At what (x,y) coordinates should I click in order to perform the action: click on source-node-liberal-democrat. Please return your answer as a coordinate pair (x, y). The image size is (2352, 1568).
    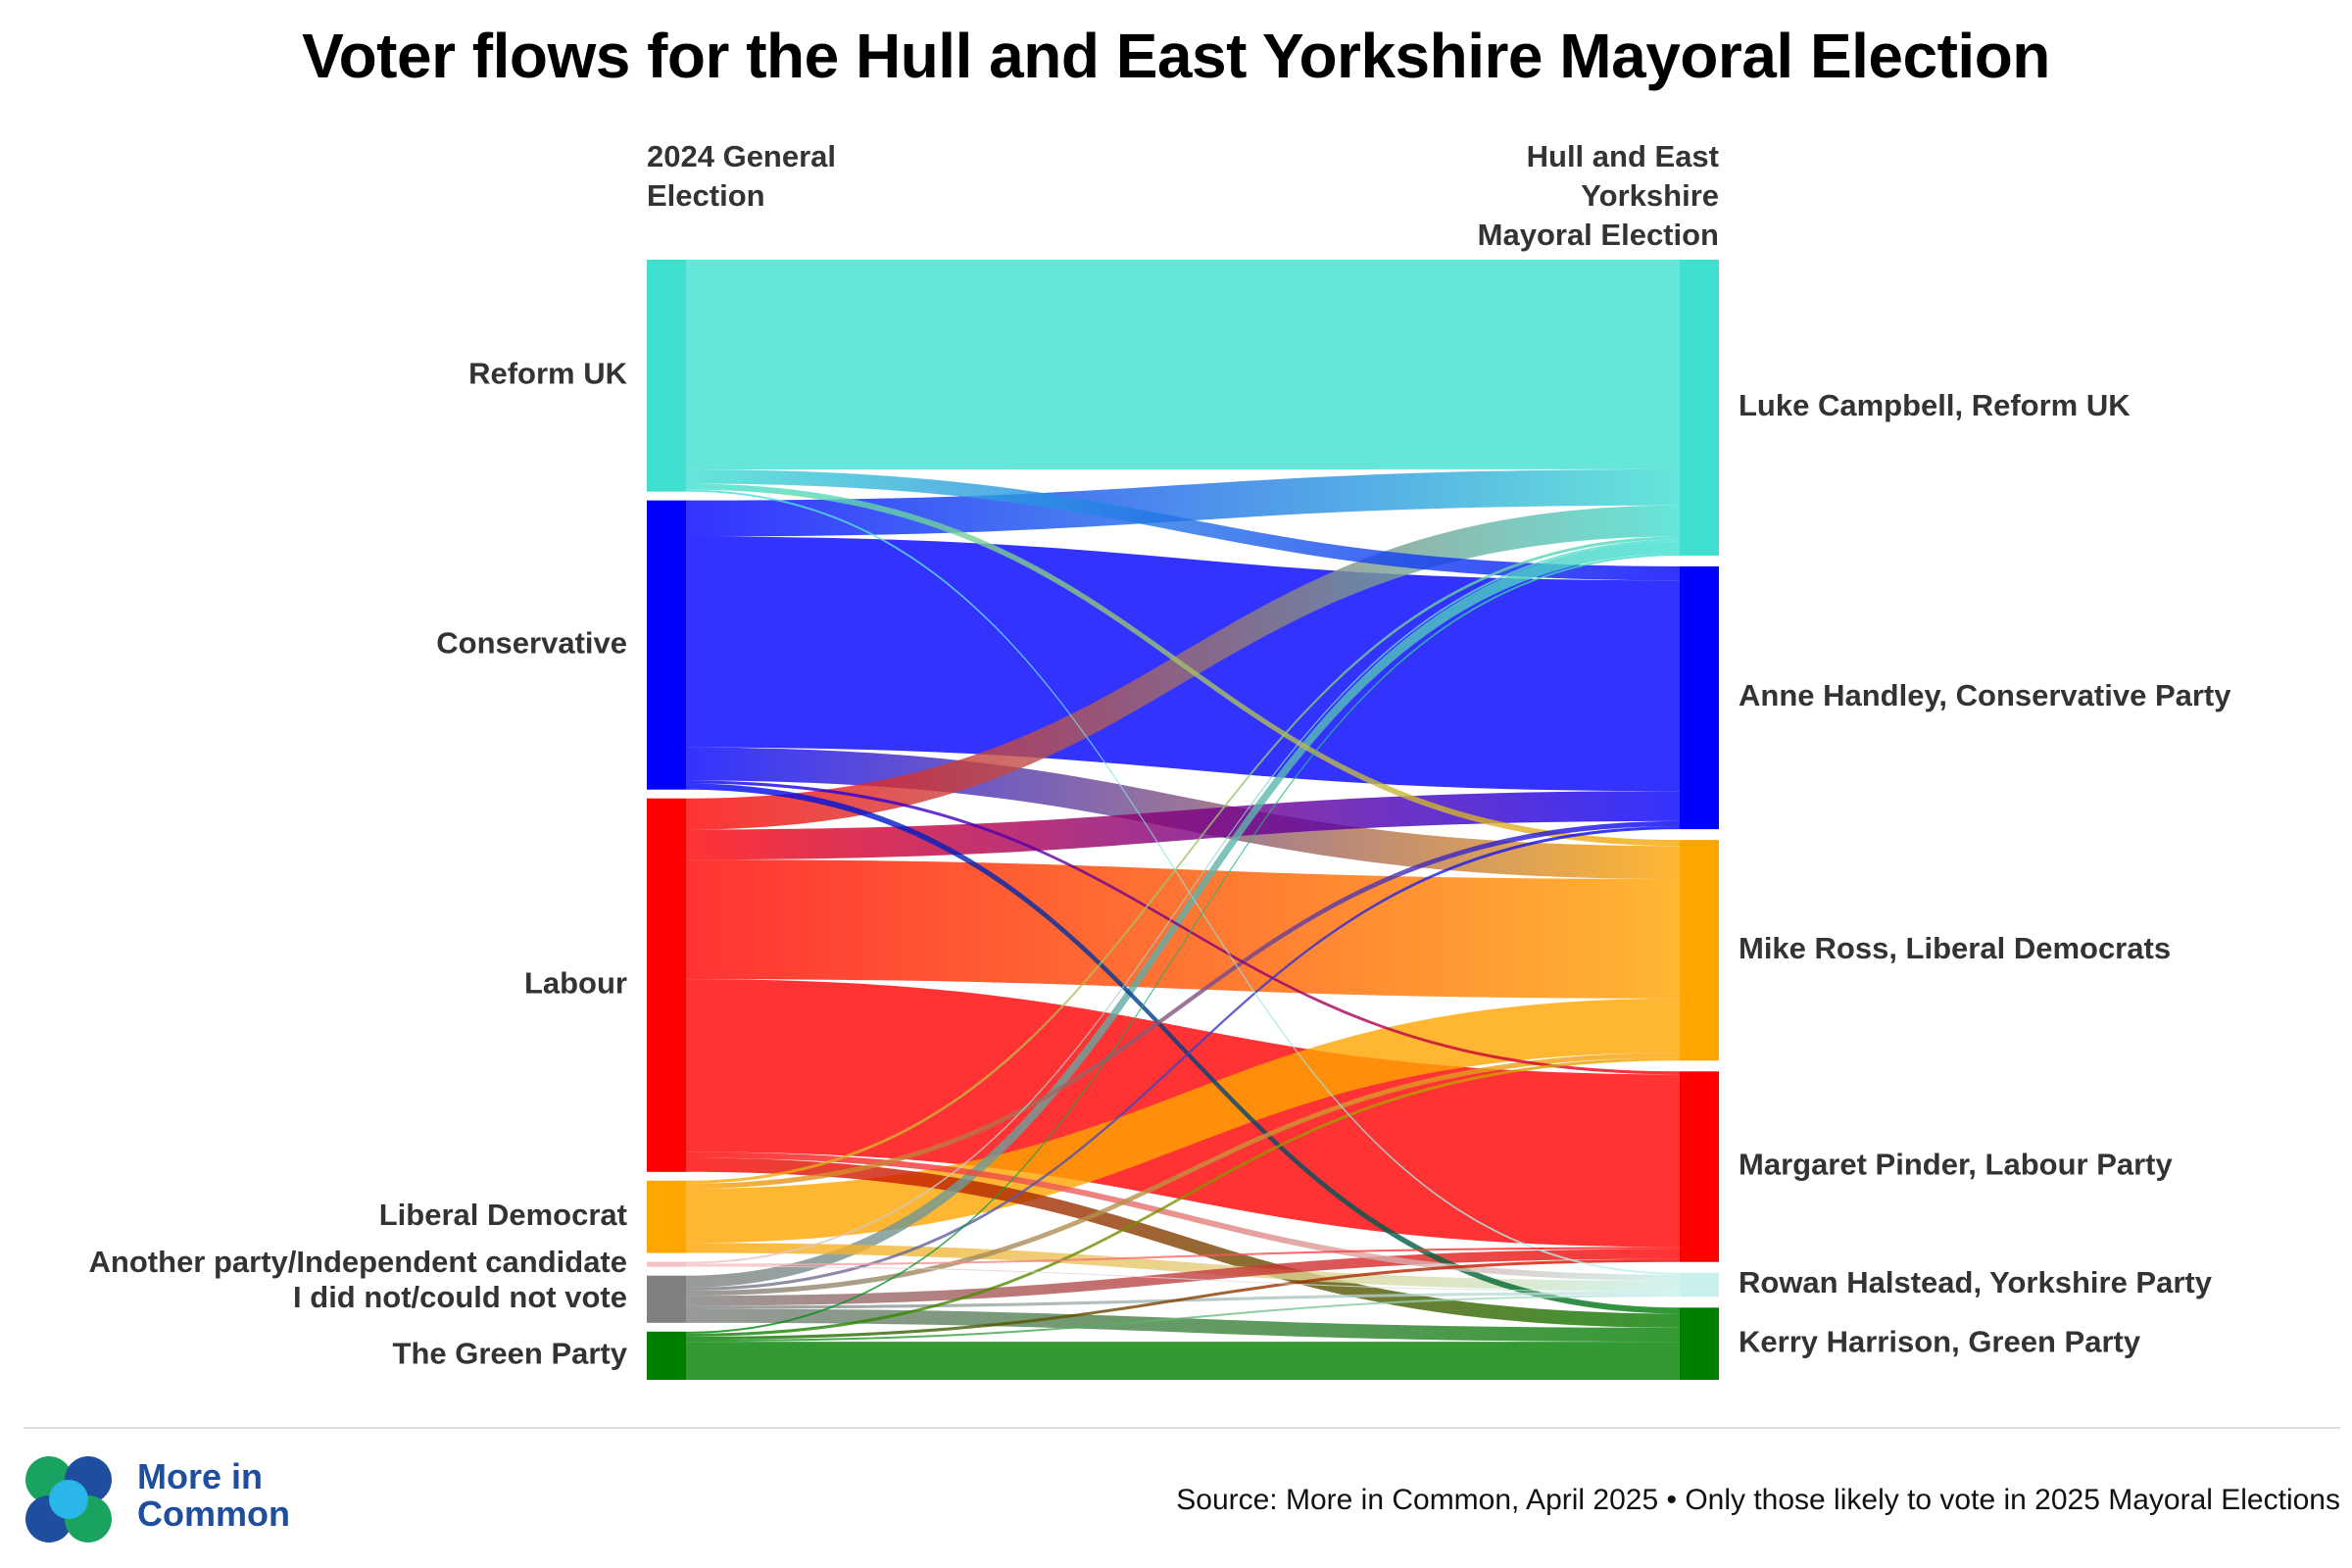
    Looking at the image, I should click on (666, 1216).